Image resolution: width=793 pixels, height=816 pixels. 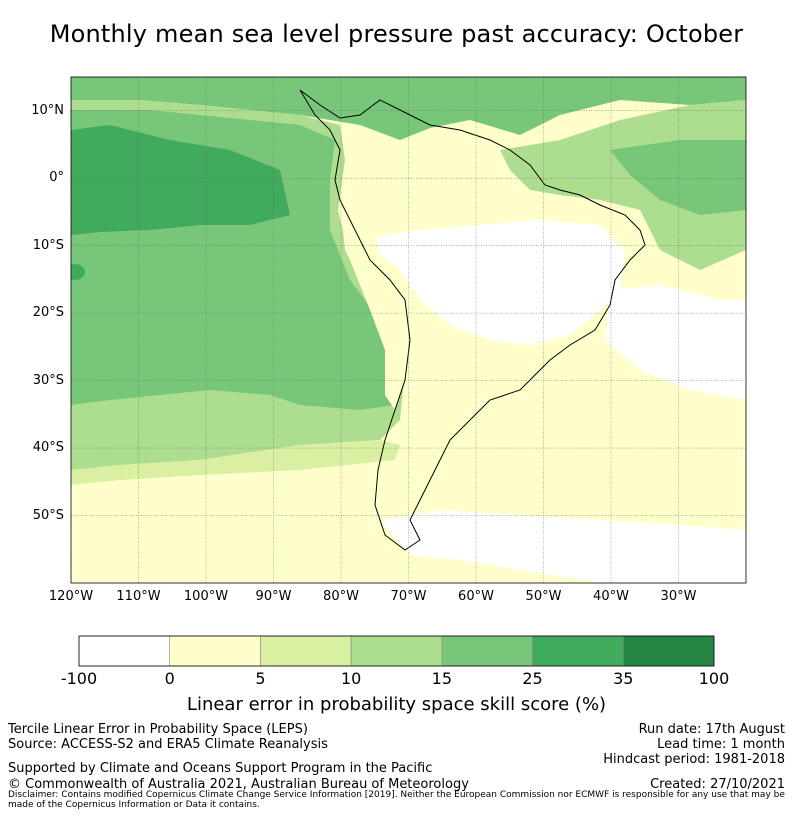 What do you see at coordinates (48, 448) in the screenshot?
I see `lat-label: 40°S` at bounding box center [48, 448].